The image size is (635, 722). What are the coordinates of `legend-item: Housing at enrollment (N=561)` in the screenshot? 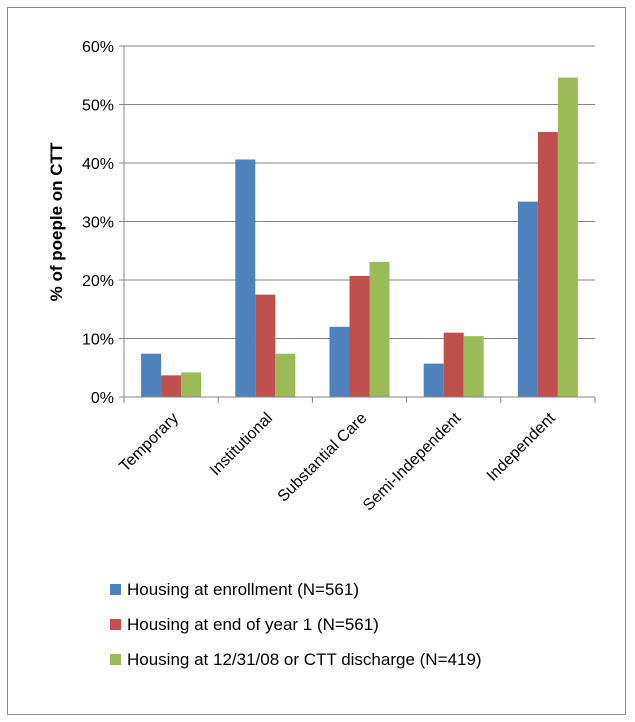 It's located at (296, 589).